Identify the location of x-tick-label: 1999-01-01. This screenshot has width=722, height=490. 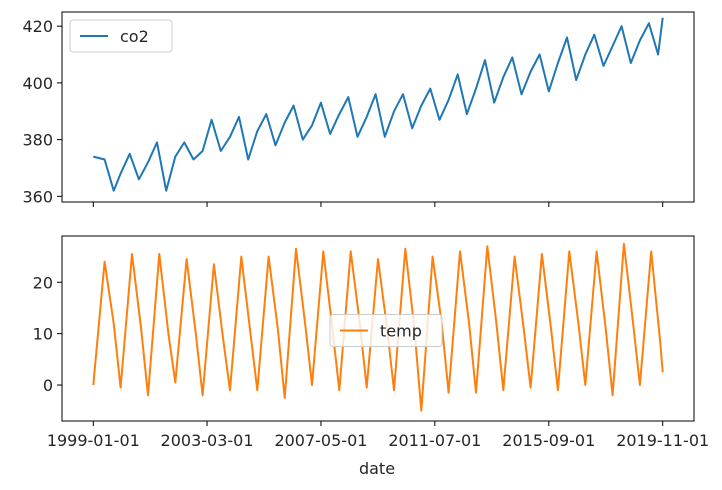
(93, 440).